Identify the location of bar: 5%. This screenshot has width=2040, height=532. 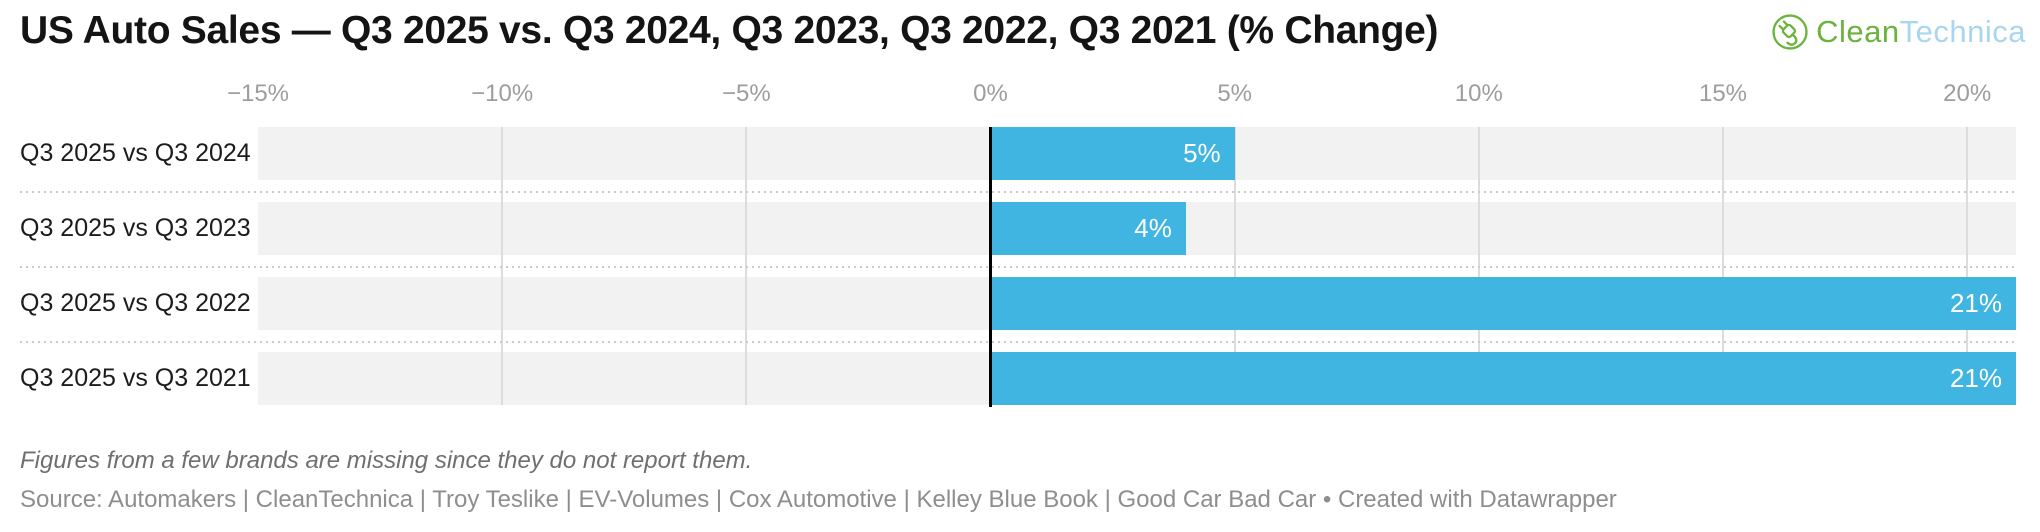
(1112, 153).